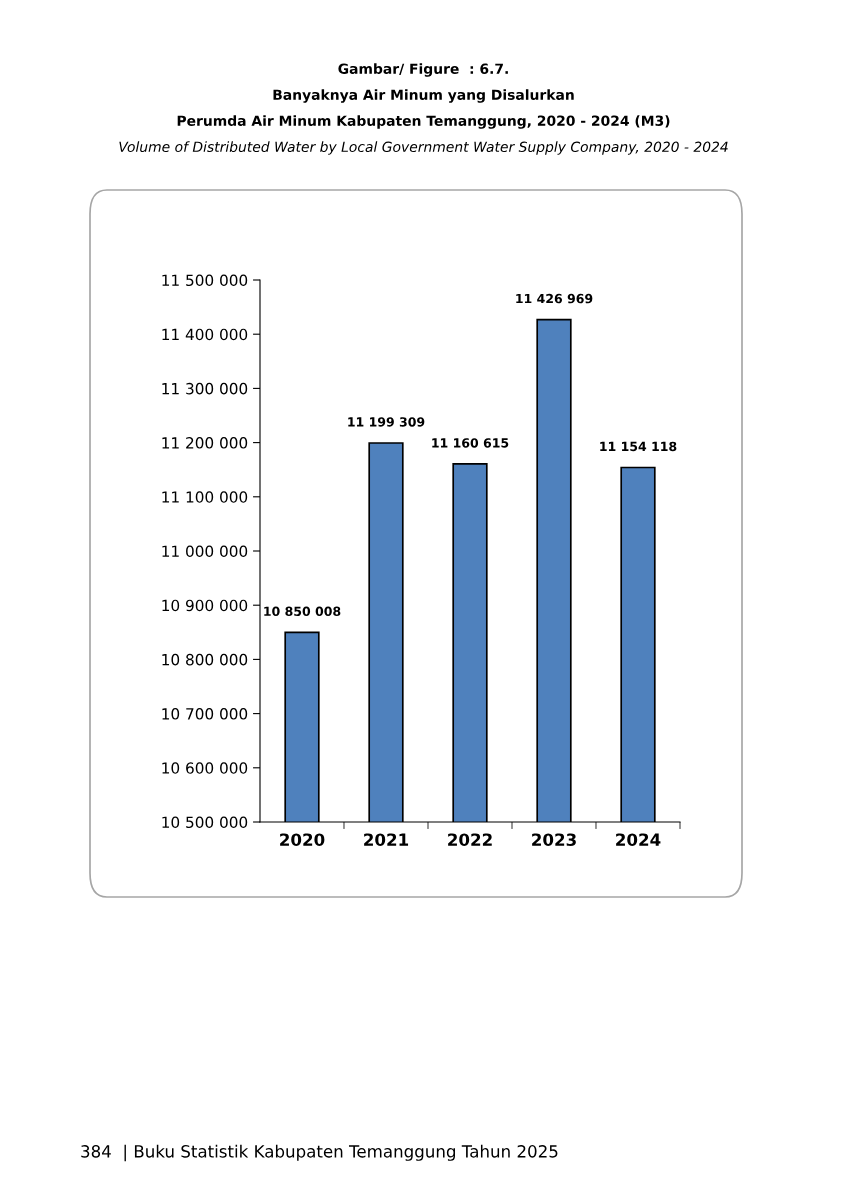  What do you see at coordinates (205, 659) in the screenshot?
I see `y-tick-label: 10 800 000` at bounding box center [205, 659].